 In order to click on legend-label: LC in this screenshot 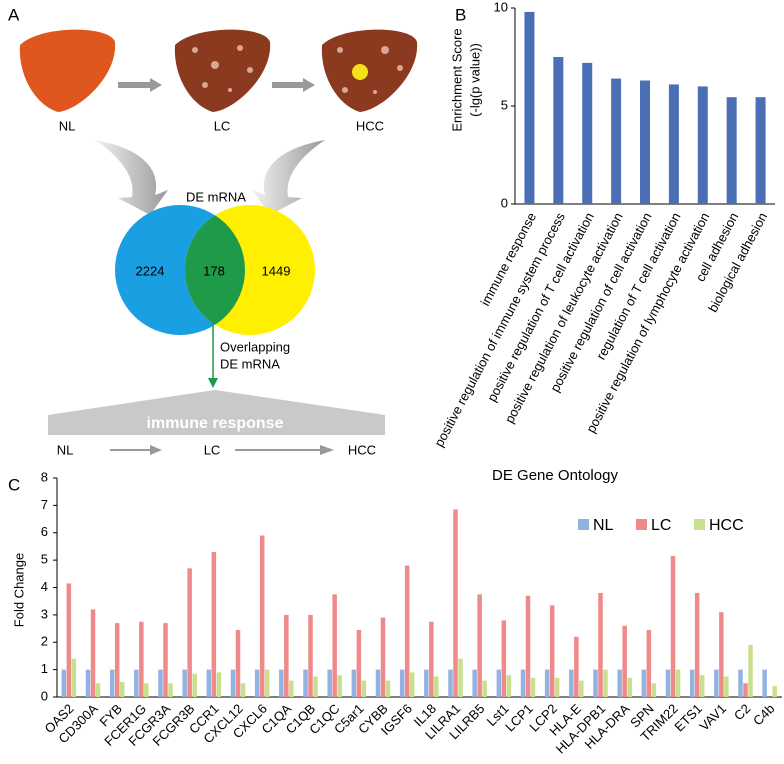, I will do `click(661, 525)`.